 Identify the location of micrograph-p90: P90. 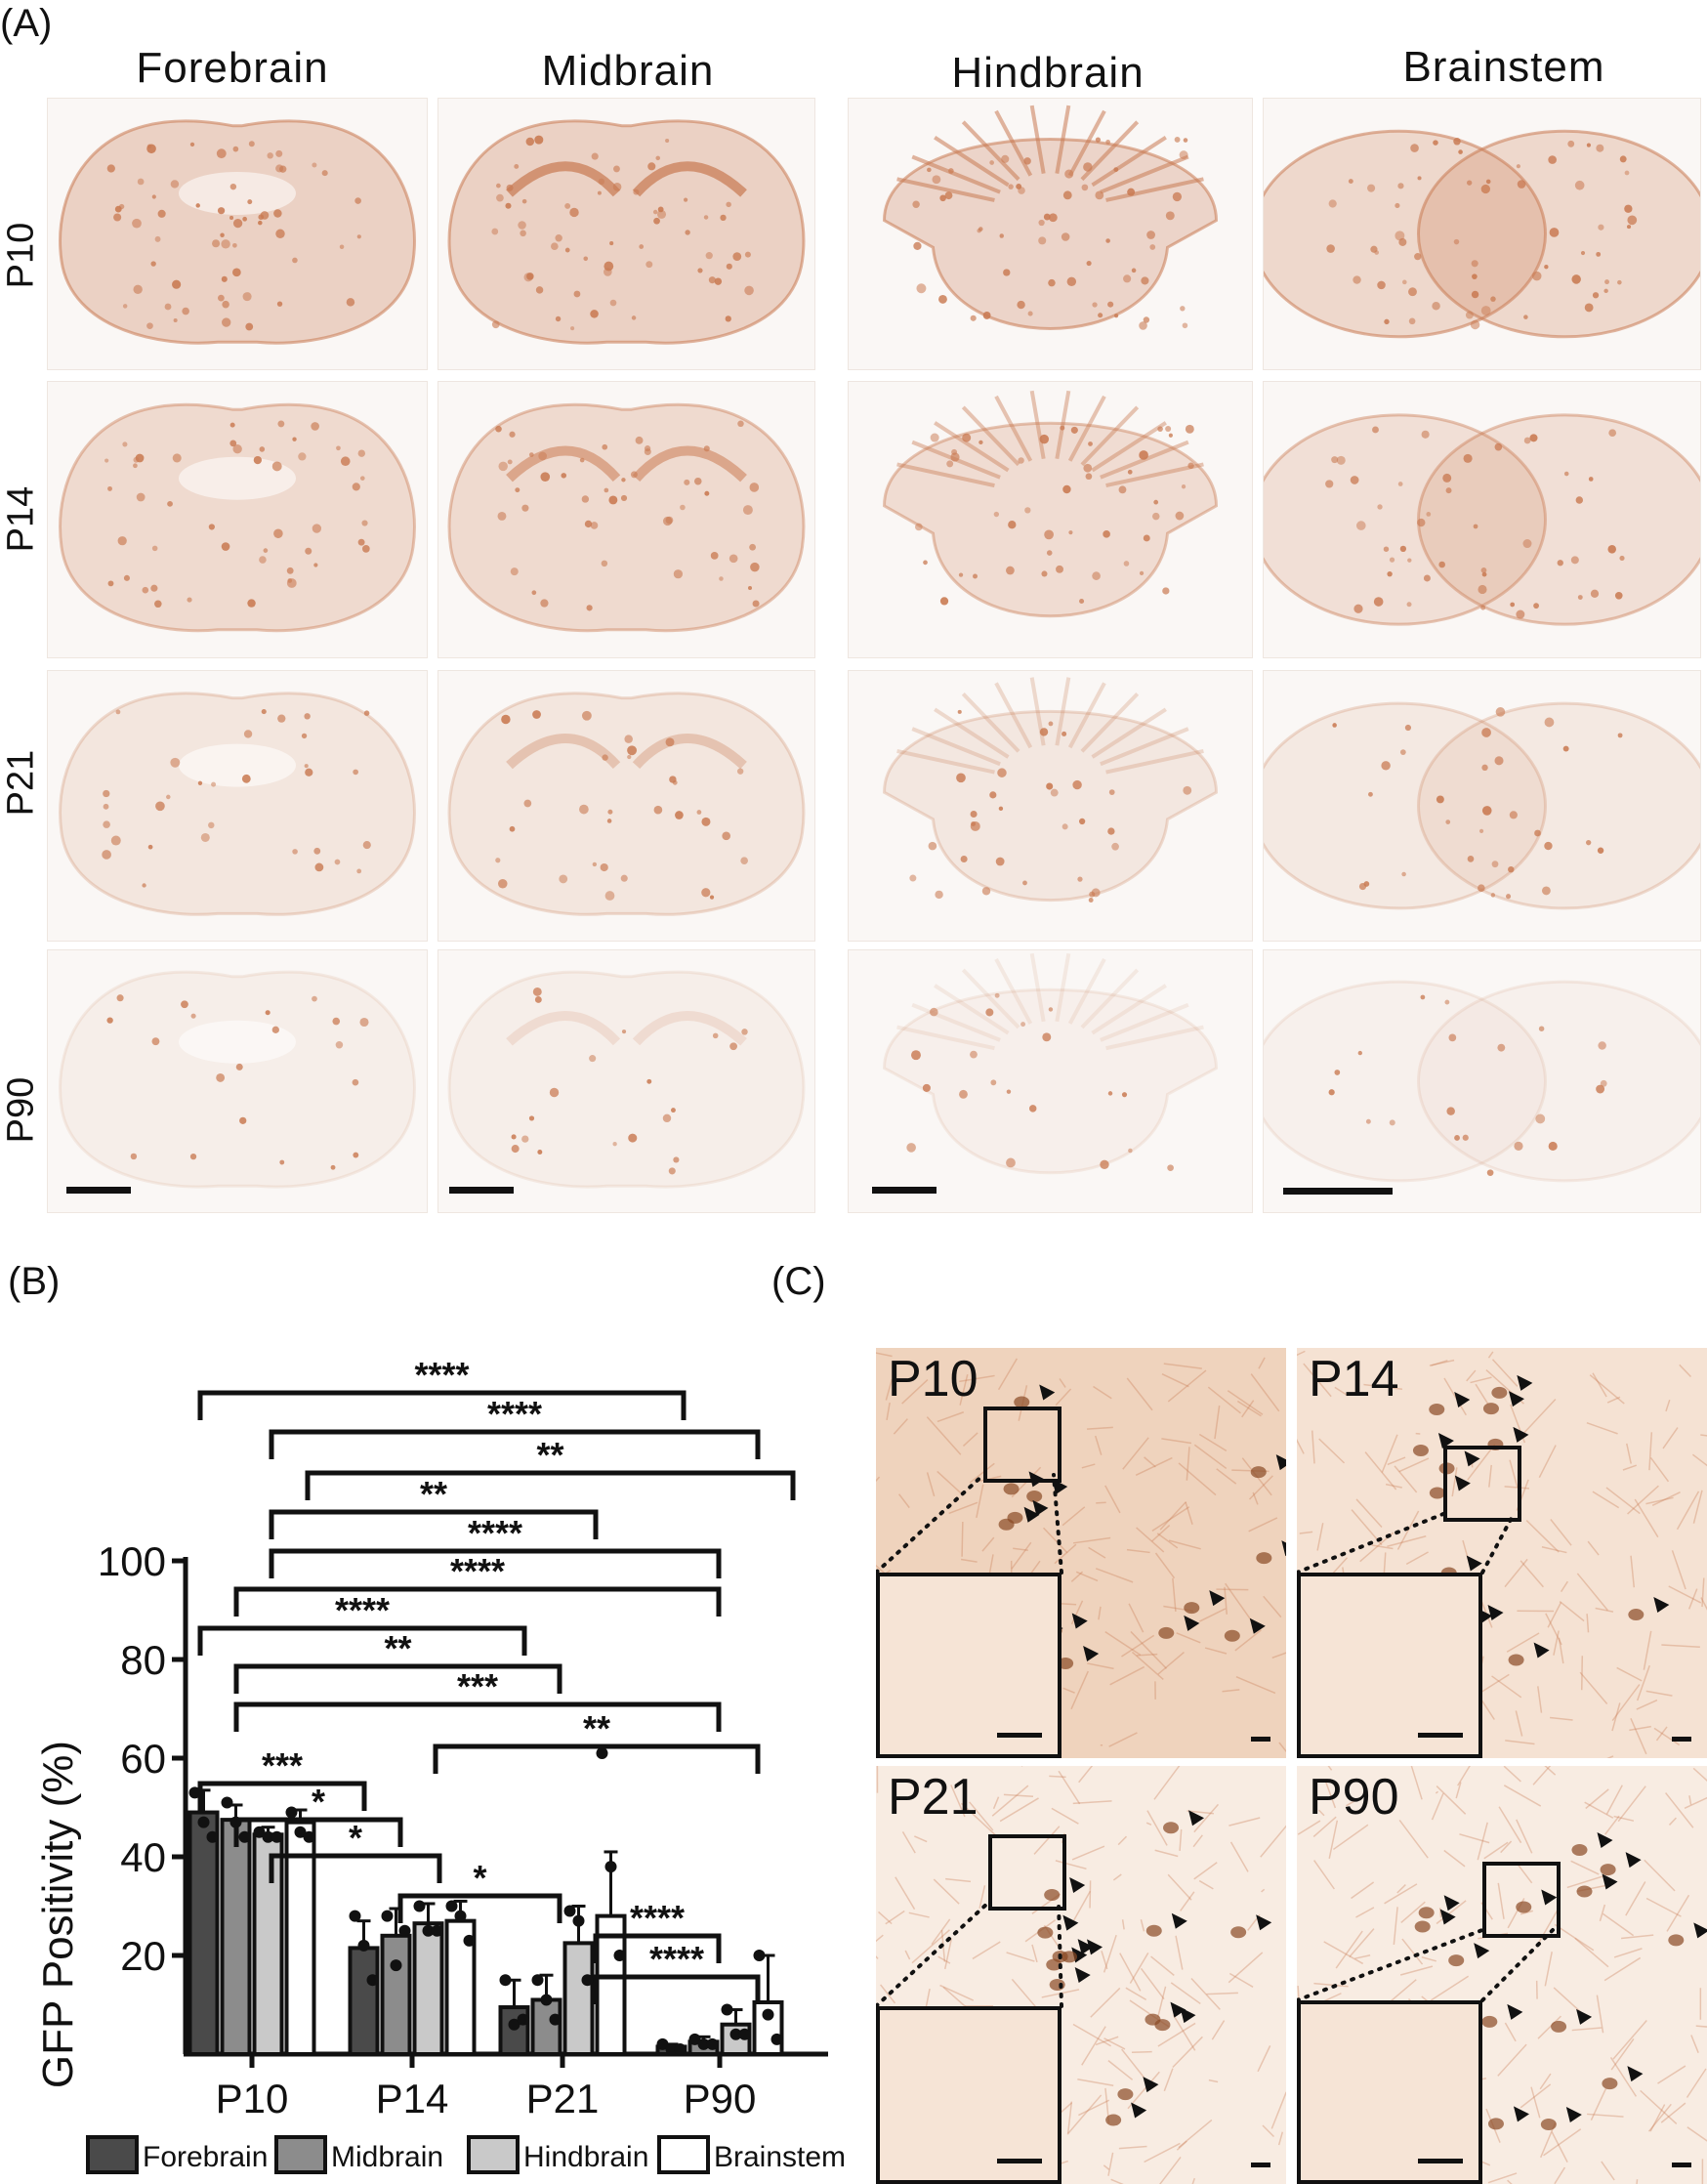
(1502, 1975).